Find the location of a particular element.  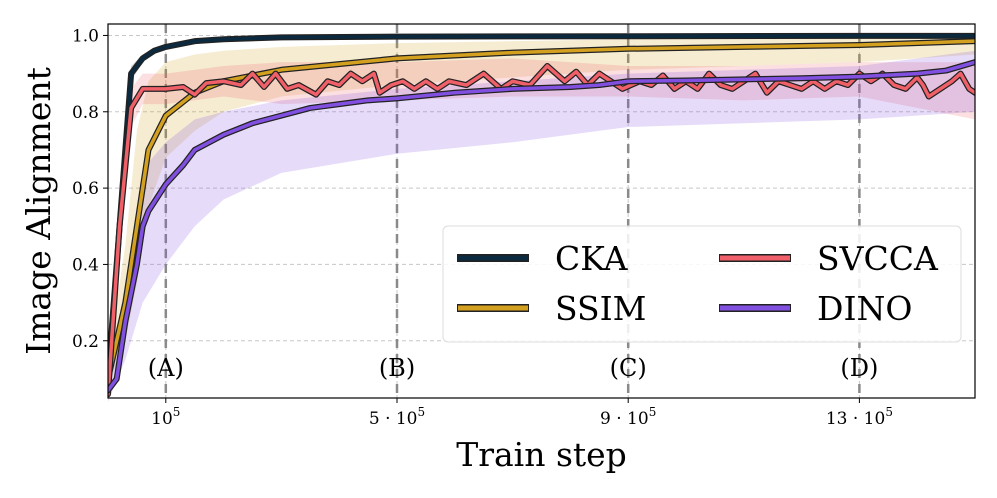

x-tick-label: 9 · 10⁵ is located at coordinates (628, 417).